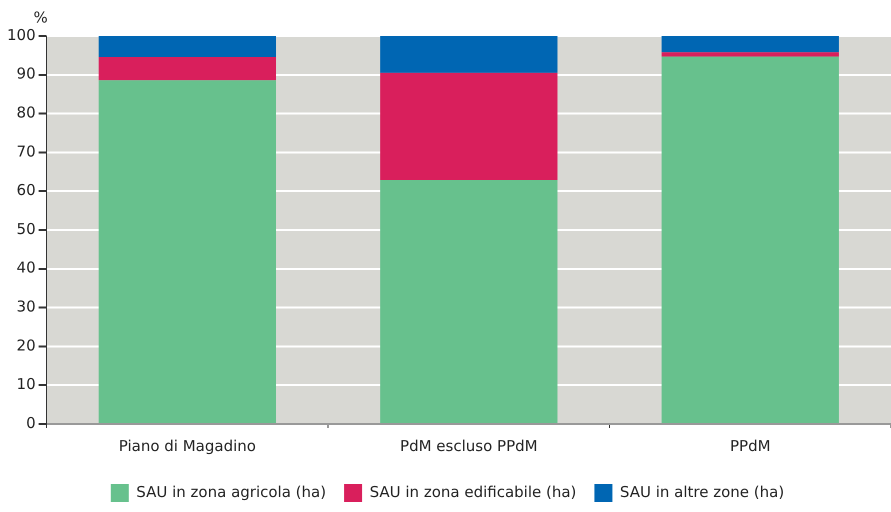 The width and height of the screenshot is (891, 512). I want to click on y-tick-label: 10, so click(26, 384).